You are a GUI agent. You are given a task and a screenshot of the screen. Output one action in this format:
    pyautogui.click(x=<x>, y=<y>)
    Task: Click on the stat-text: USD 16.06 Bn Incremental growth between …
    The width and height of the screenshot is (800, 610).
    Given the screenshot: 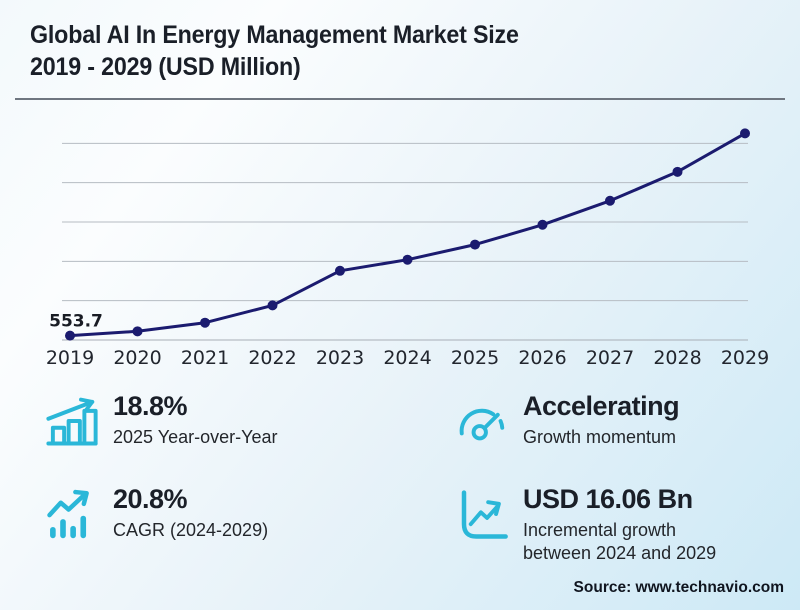 What is the action you would take?
    pyautogui.click(x=629, y=524)
    